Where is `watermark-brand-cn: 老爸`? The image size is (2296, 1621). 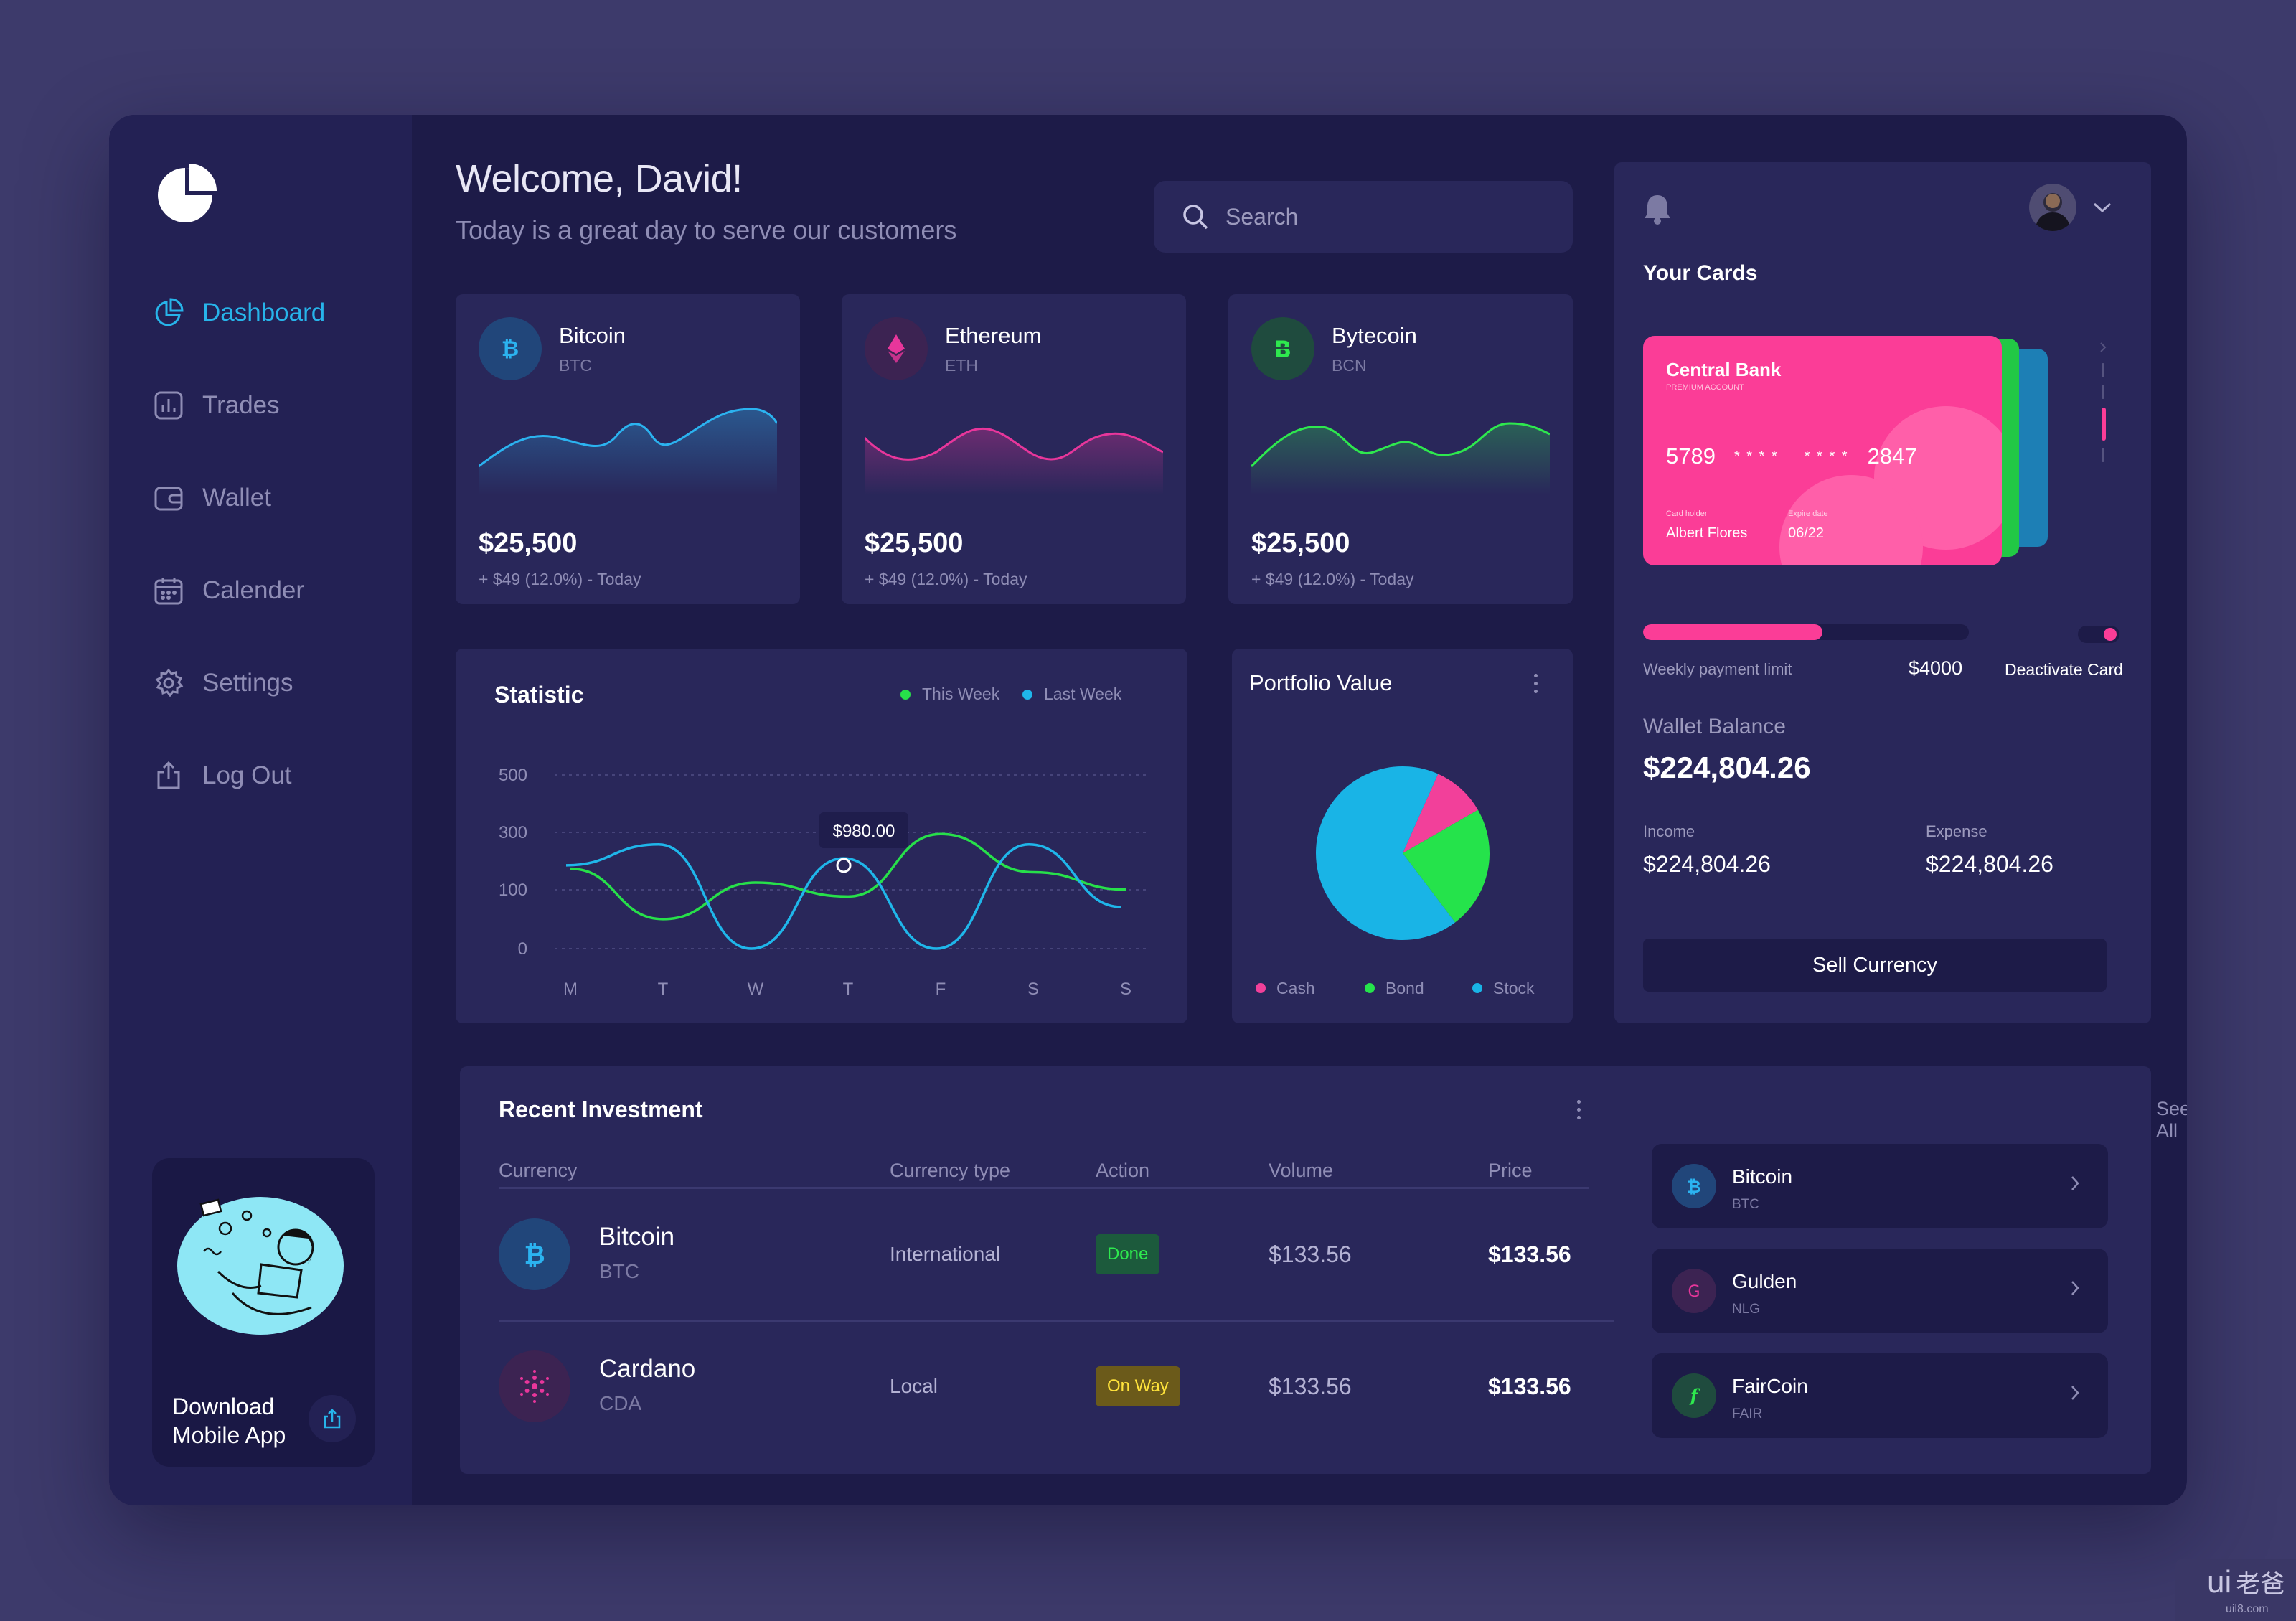 watermark-brand-cn: 老爸 is located at coordinates (2261, 1584).